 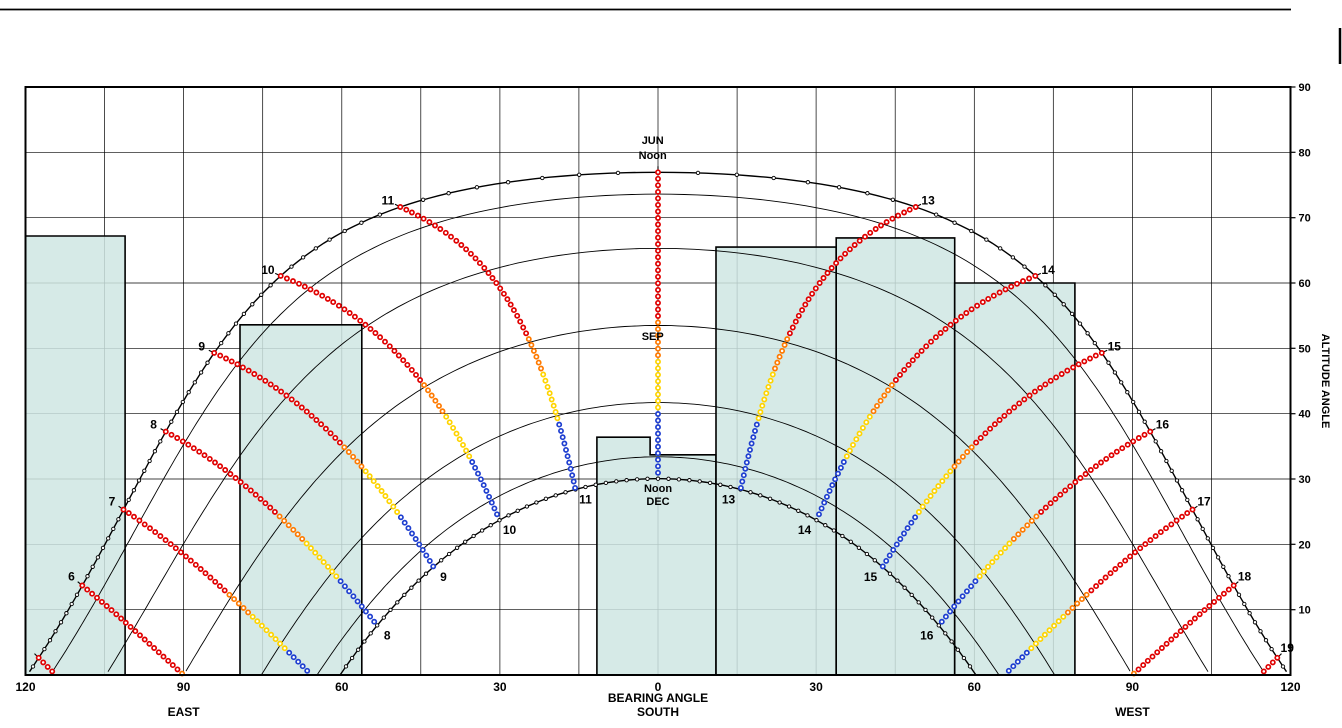 What do you see at coordinates (510, 530) in the screenshot?
I see `hour-label-inner: 10` at bounding box center [510, 530].